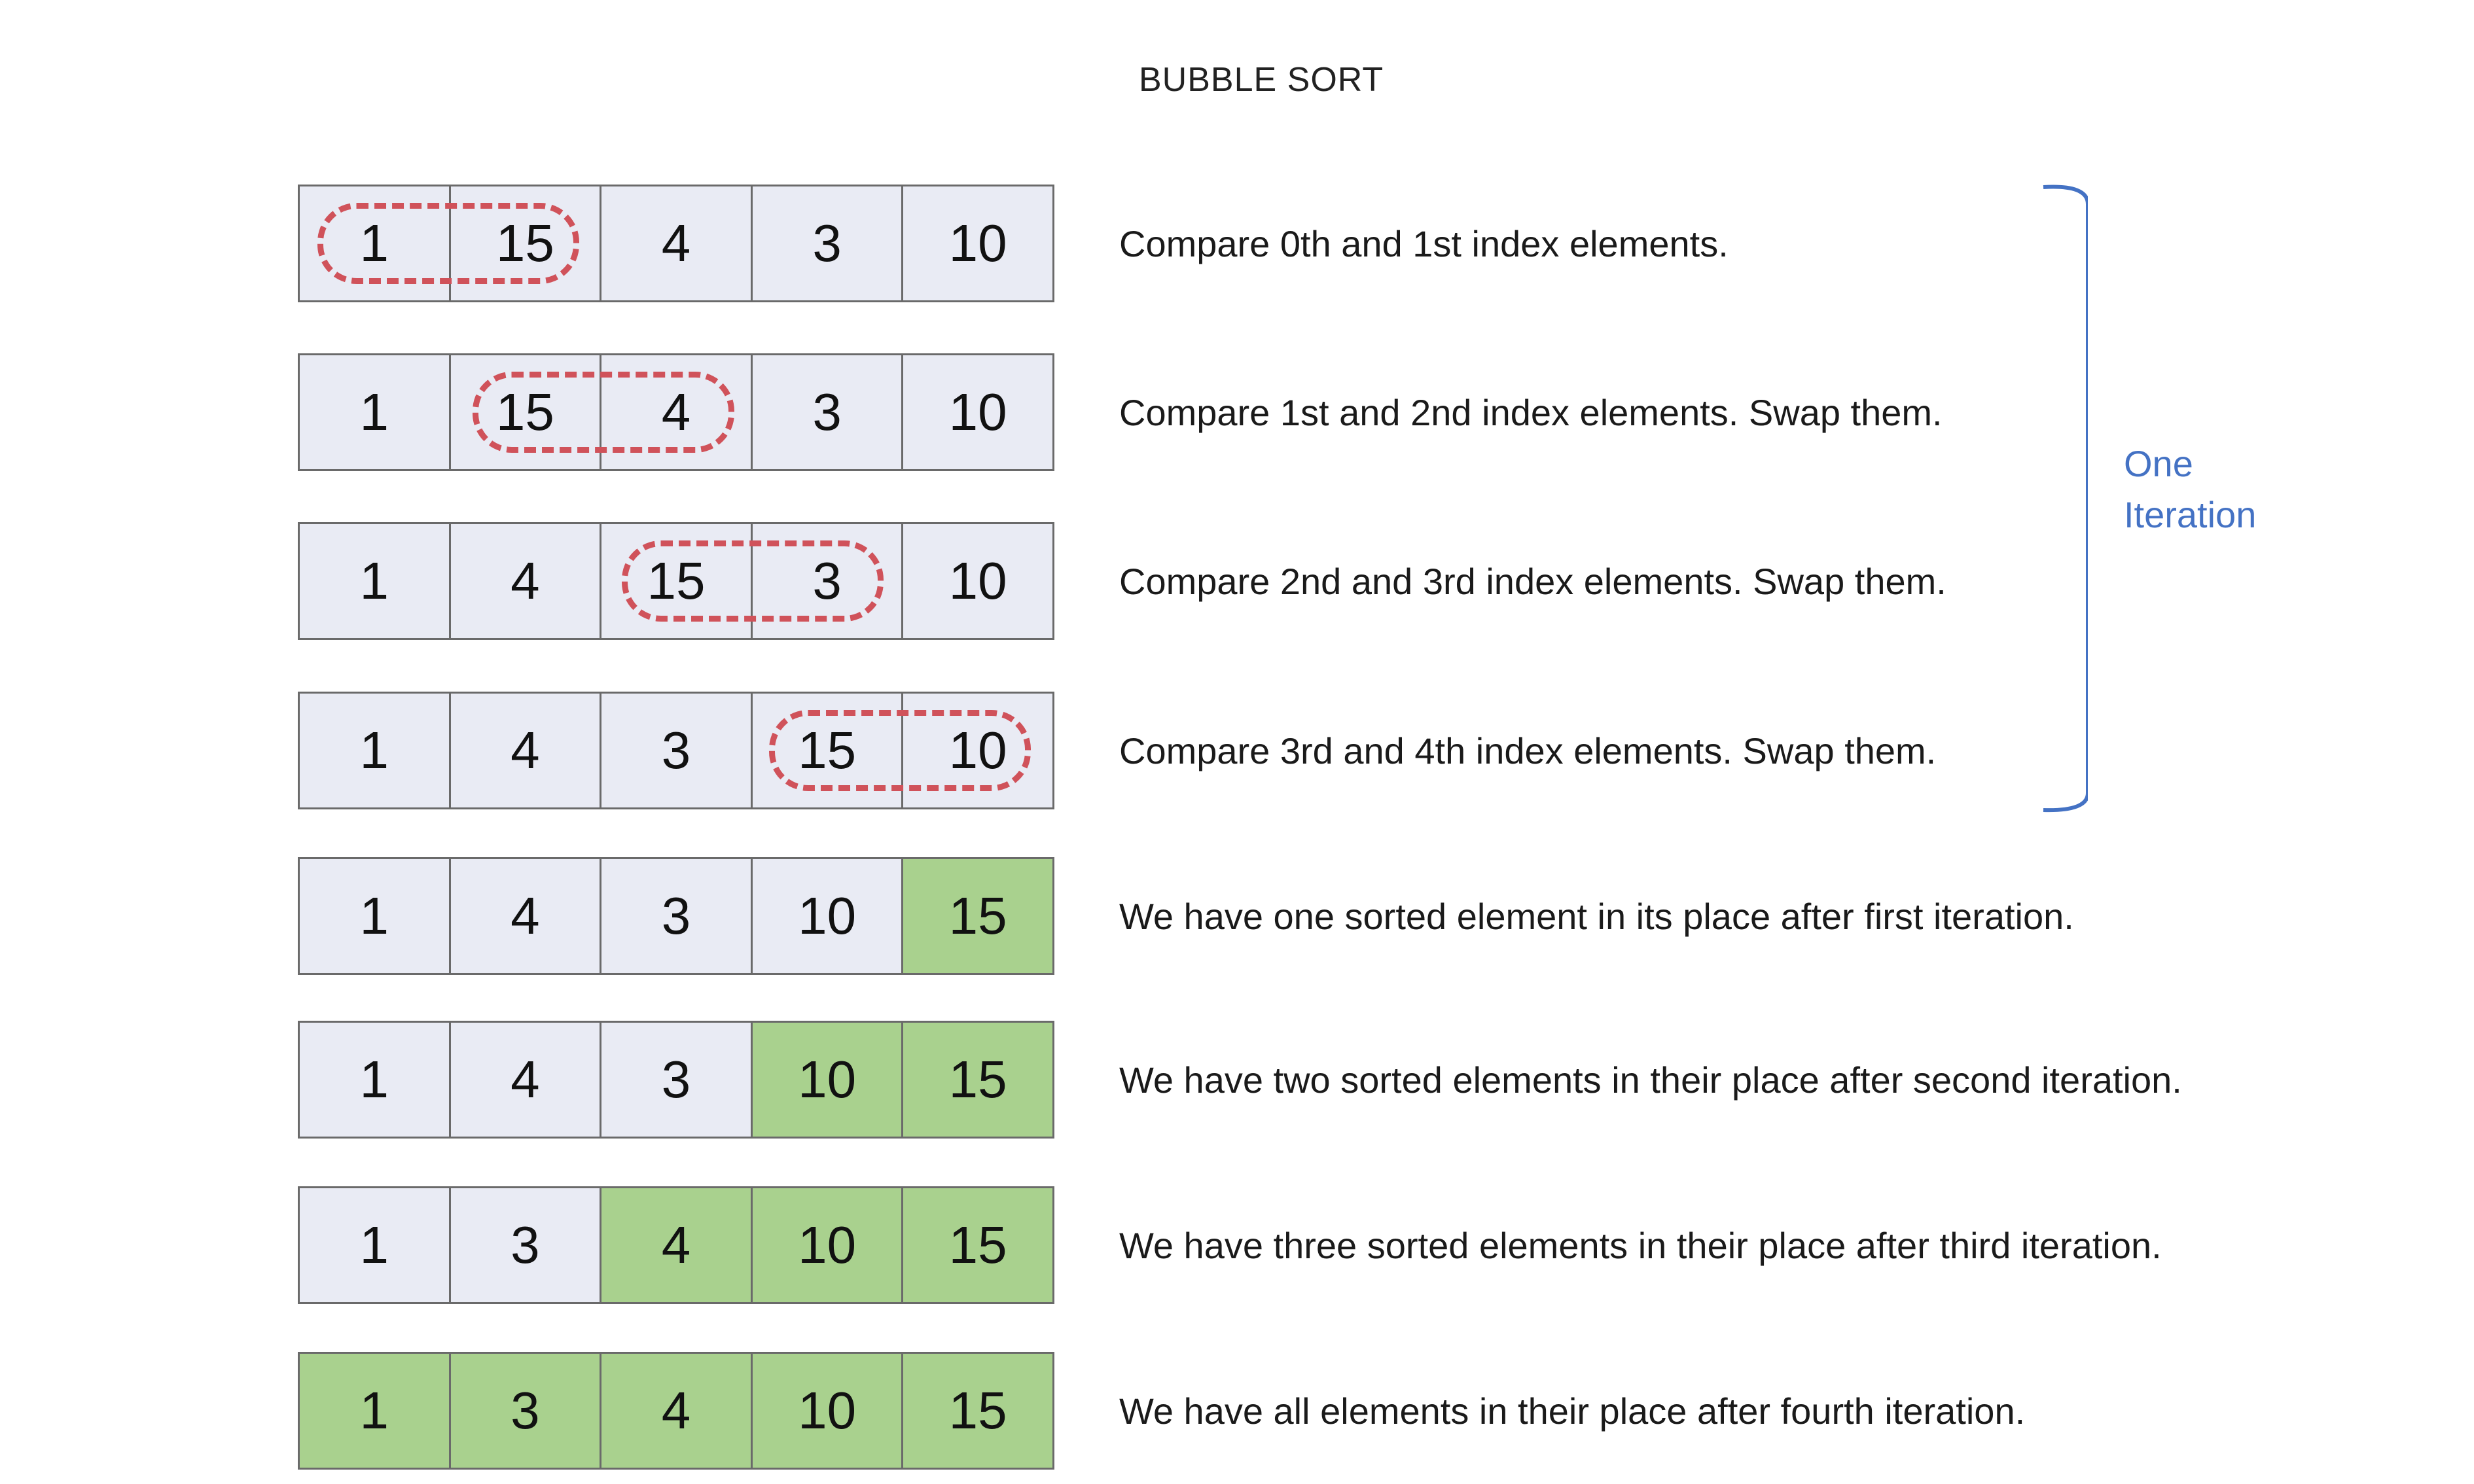 This screenshot has height=1484, width=2474. I want to click on bracket-line, so click(2065, 499).